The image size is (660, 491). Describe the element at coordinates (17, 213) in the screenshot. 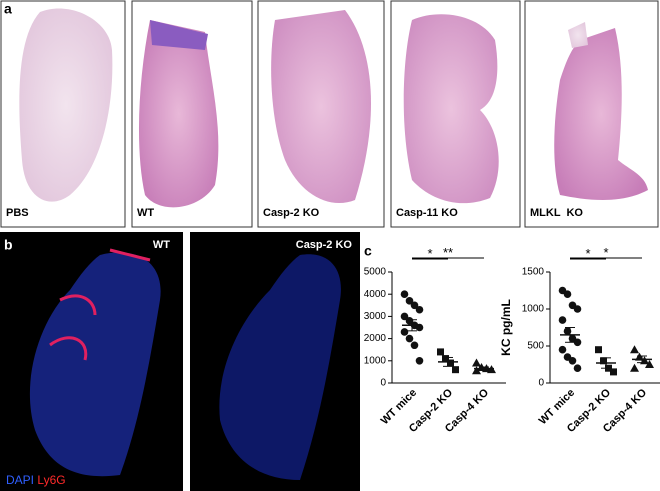

I see `image-label: PBS` at that location.